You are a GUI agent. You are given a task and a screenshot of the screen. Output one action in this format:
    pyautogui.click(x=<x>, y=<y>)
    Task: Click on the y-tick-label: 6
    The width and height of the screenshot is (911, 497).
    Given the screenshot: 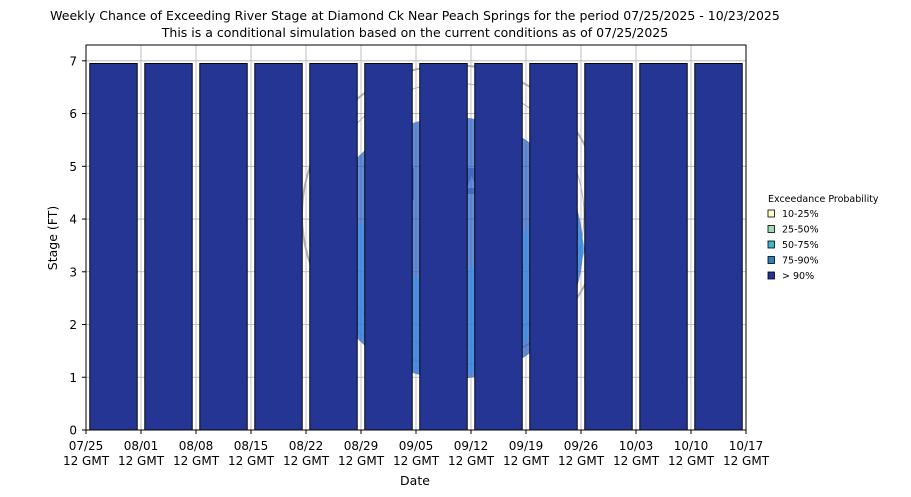 What is the action you would take?
    pyautogui.click(x=73, y=114)
    